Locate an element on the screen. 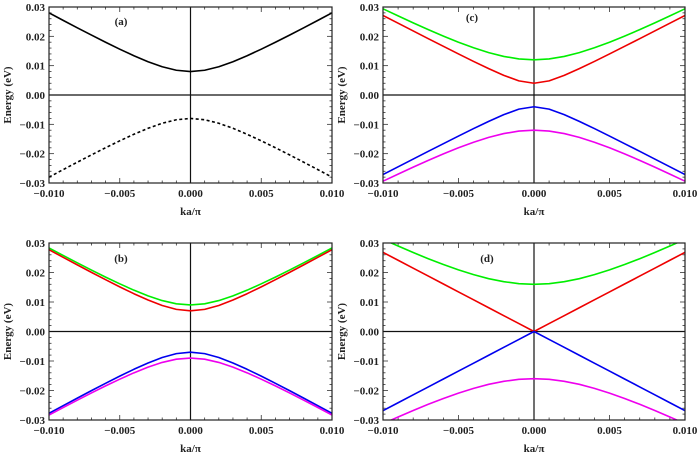  panel-label: (d) is located at coordinates (487, 259).